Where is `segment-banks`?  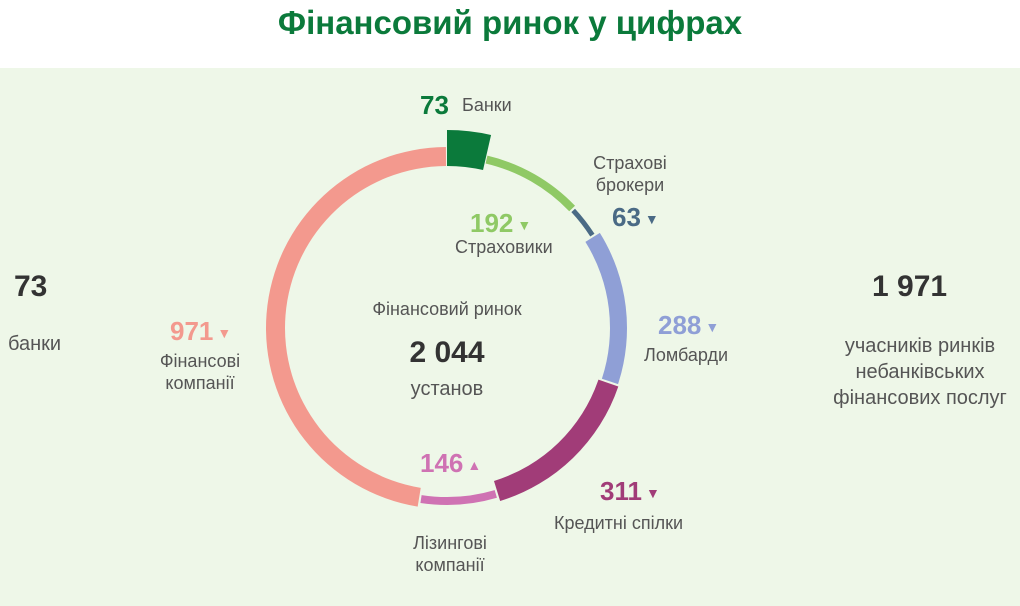 segment-banks is located at coordinates (469, 150).